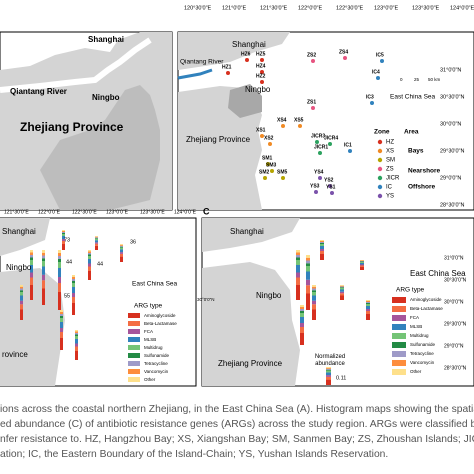 The width and height of the screenshot is (474, 474). Describe the element at coordinates (330, 360) in the screenshot. I see `abundance-title: Normalized abundance` at that location.